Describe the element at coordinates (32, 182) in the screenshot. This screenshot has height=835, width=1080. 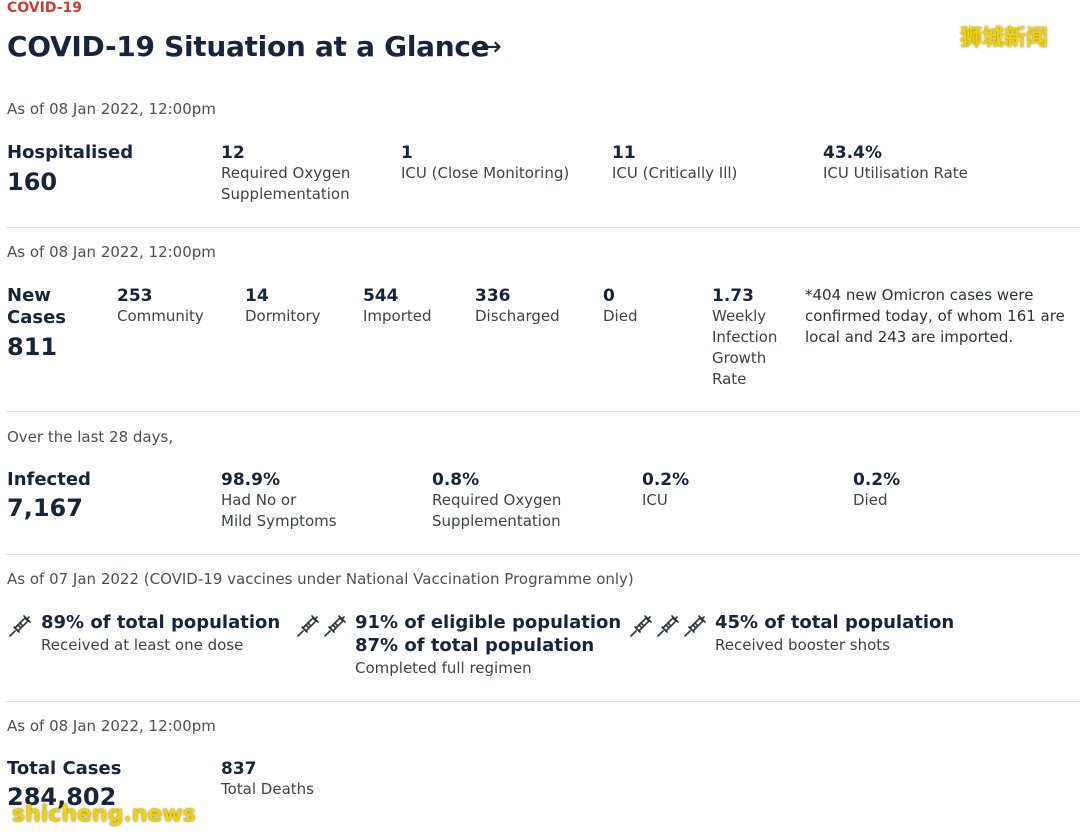
I see `hospitalised-value: 160` at that location.